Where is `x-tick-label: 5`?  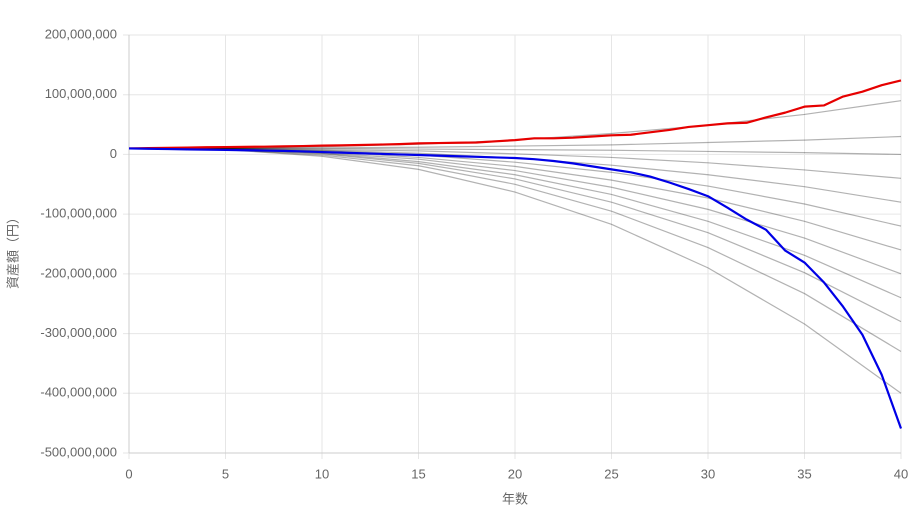
x-tick-label: 5 is located at coordinates (225, 473).